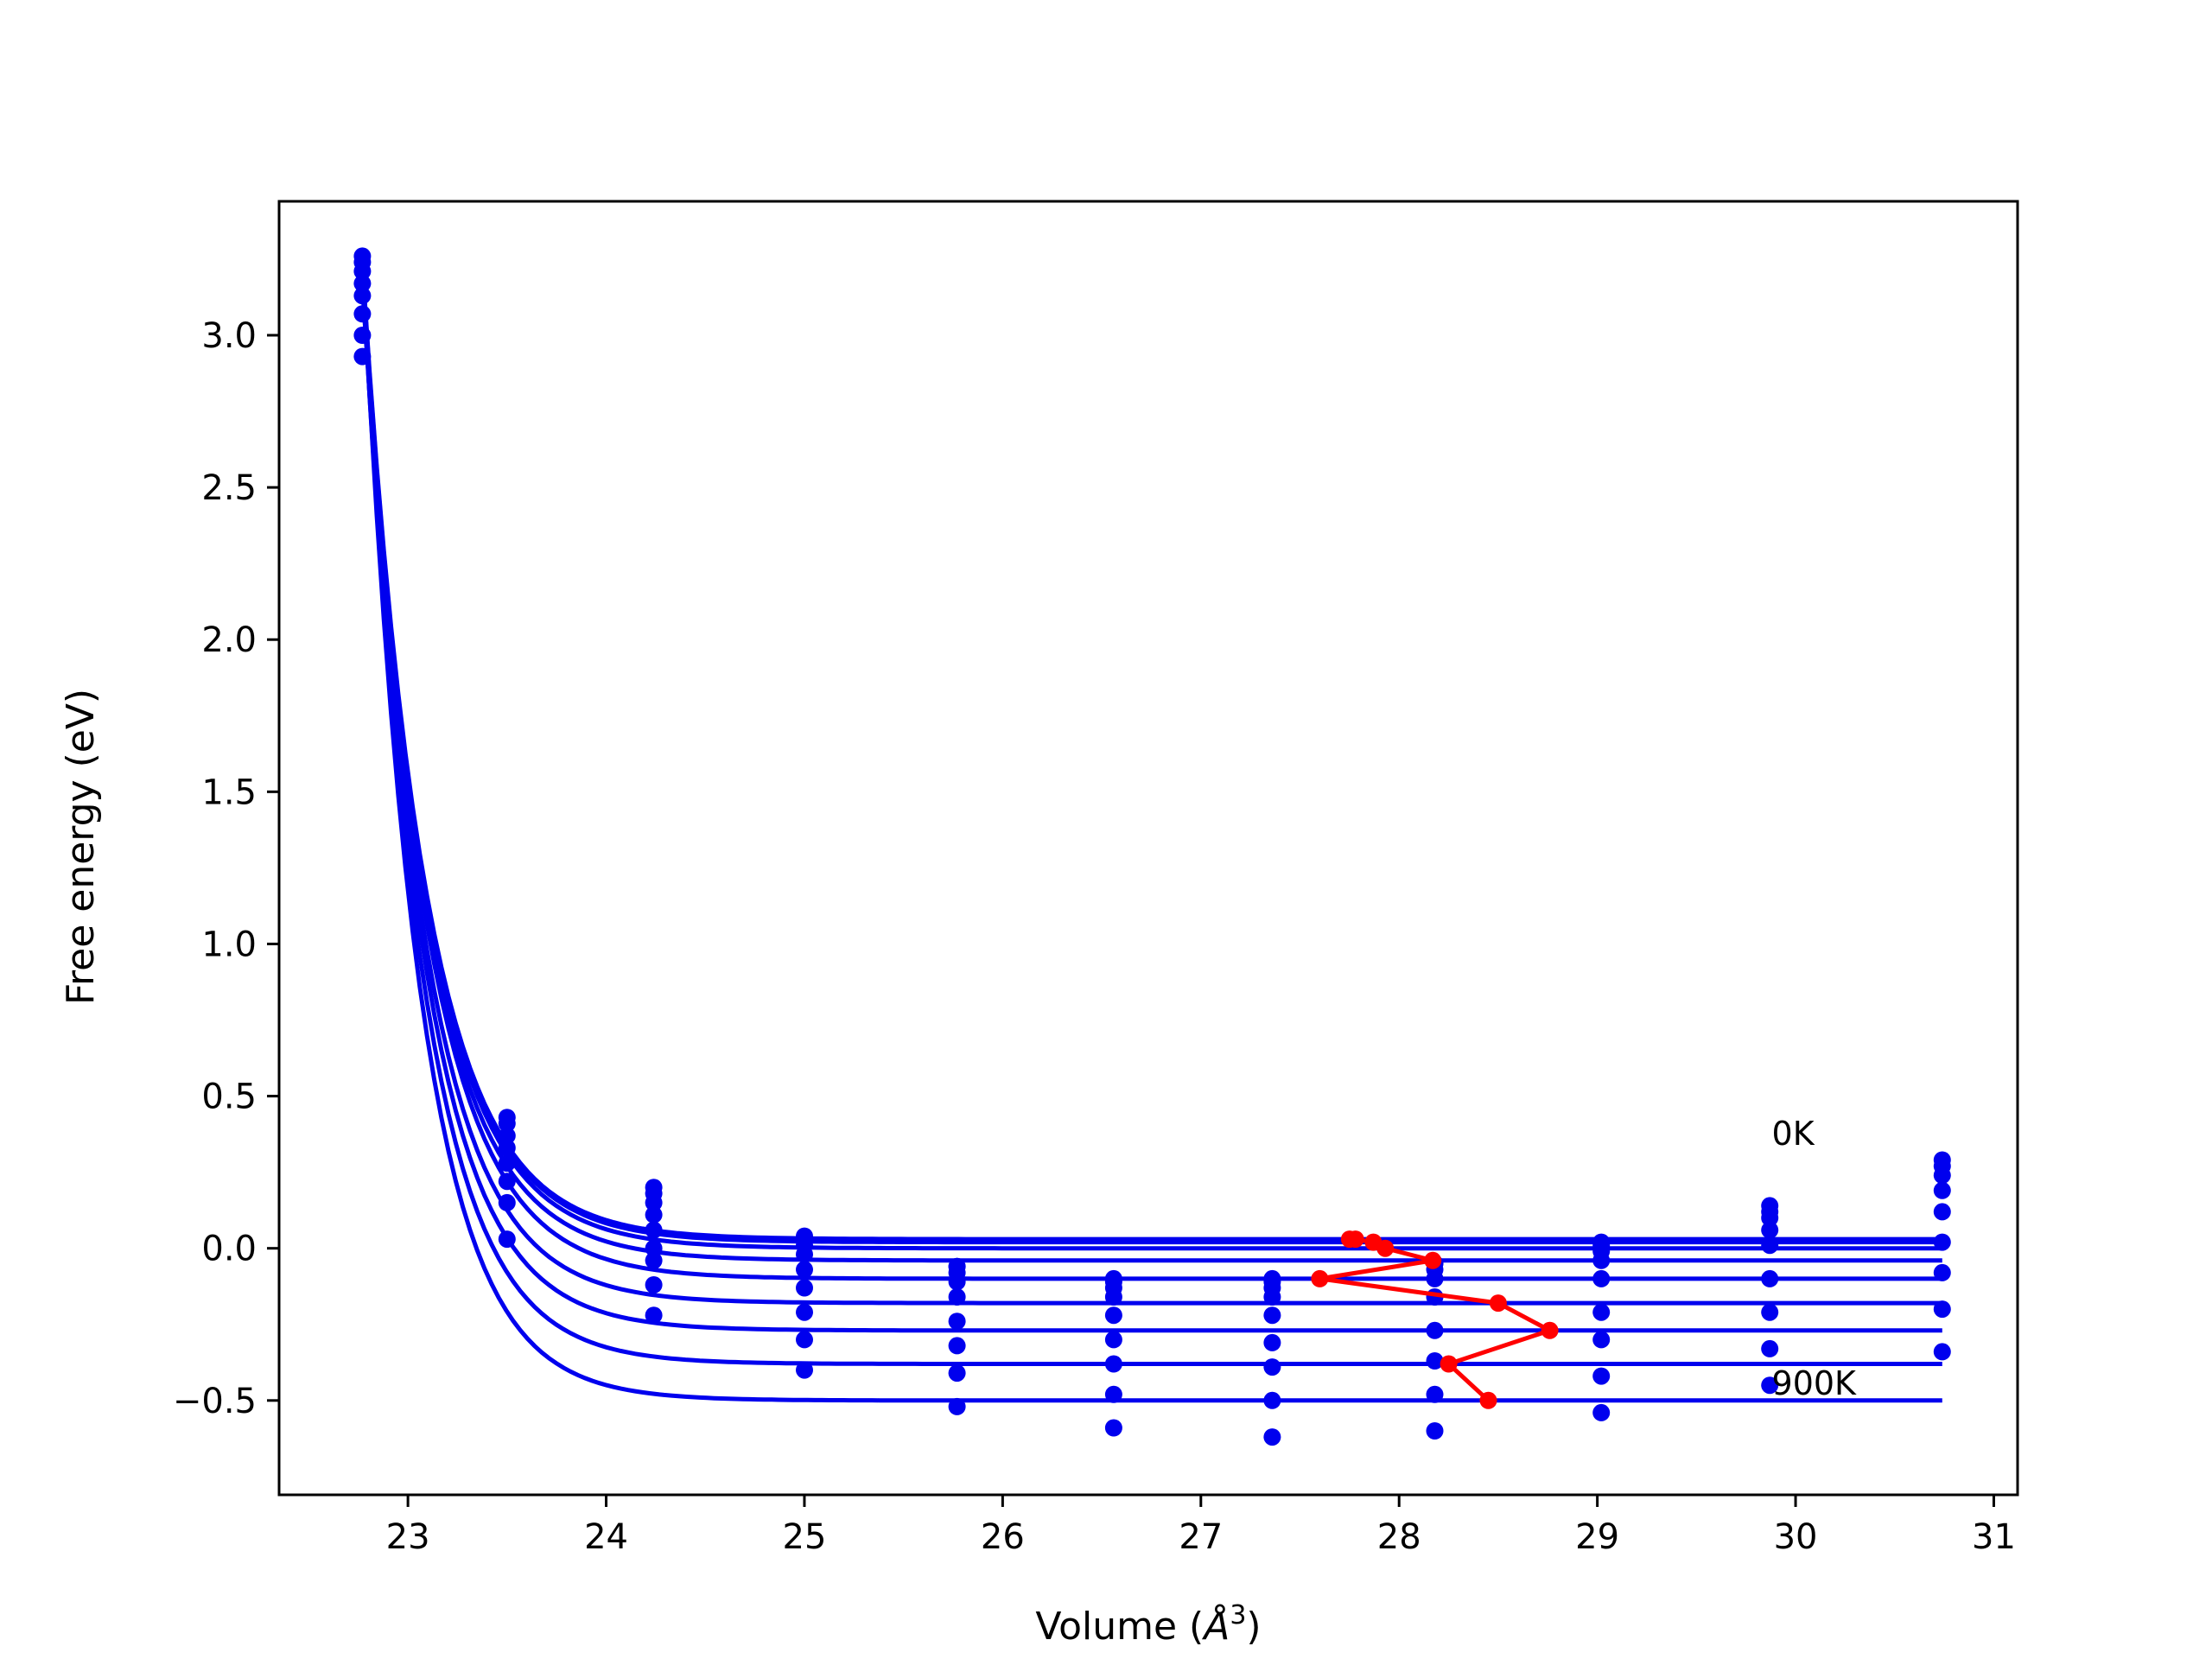 The height and width of the screenshot is (1659, 2212). I want to click on x-tick-label: 31, so click(1994, 1537).